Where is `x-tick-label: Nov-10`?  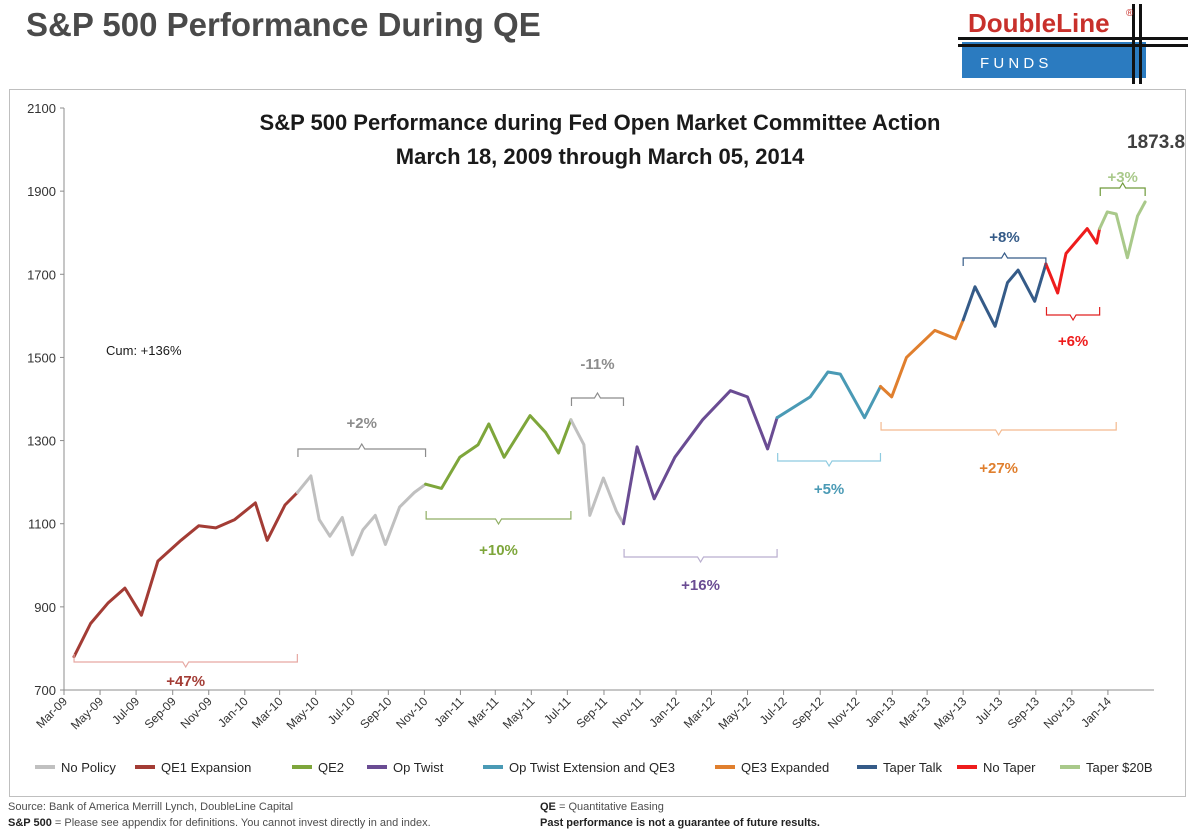
x-tick-label: Nov-10 is located at coordinates (411, 712).